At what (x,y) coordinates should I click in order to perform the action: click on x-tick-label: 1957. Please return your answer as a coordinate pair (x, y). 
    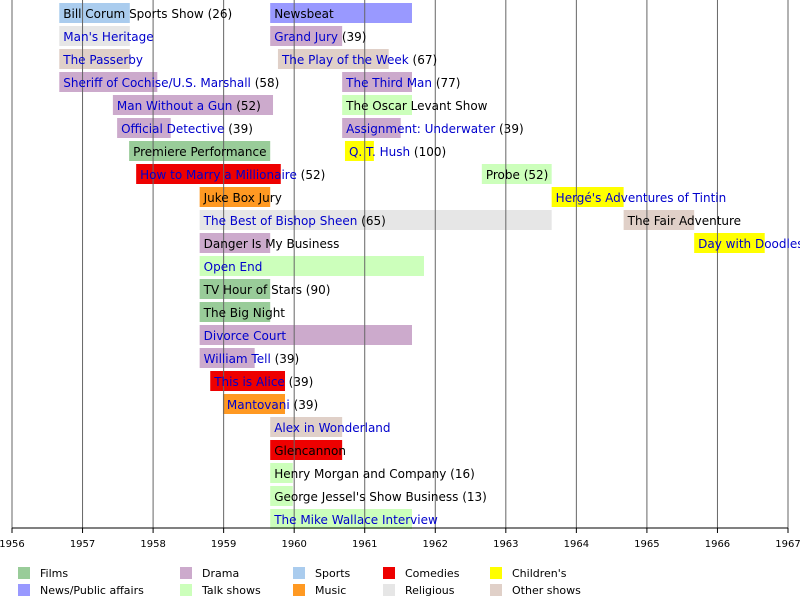
    Looking at the image, I should click on (82, 544).